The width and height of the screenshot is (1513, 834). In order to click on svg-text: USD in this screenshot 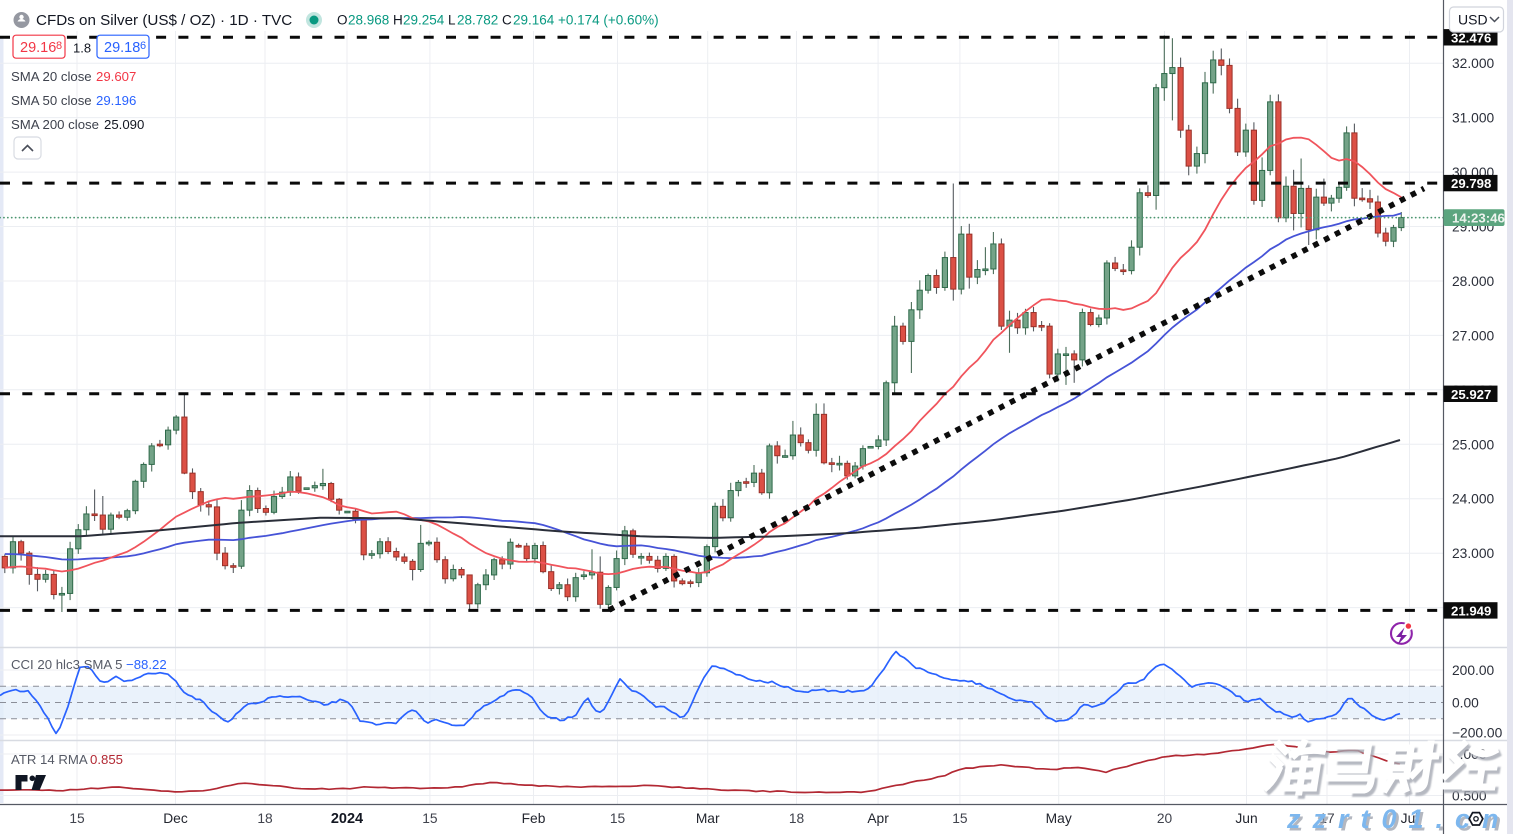, I will do `click(1473, 20)`.